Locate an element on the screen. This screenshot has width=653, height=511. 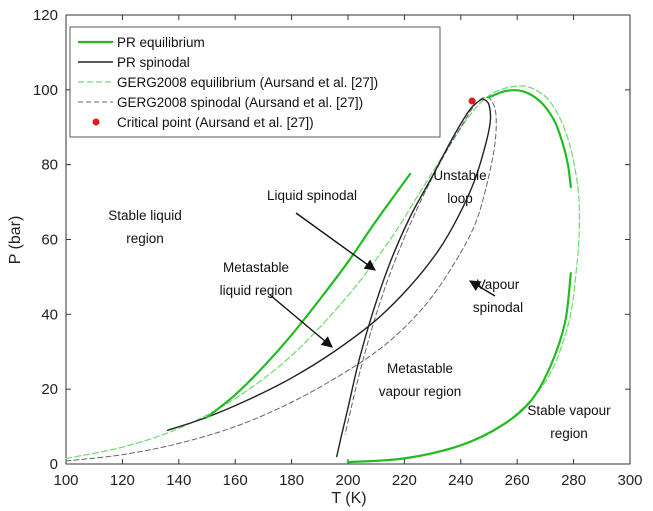
annotation-text: liquid region is located at coordinates (256, 290).